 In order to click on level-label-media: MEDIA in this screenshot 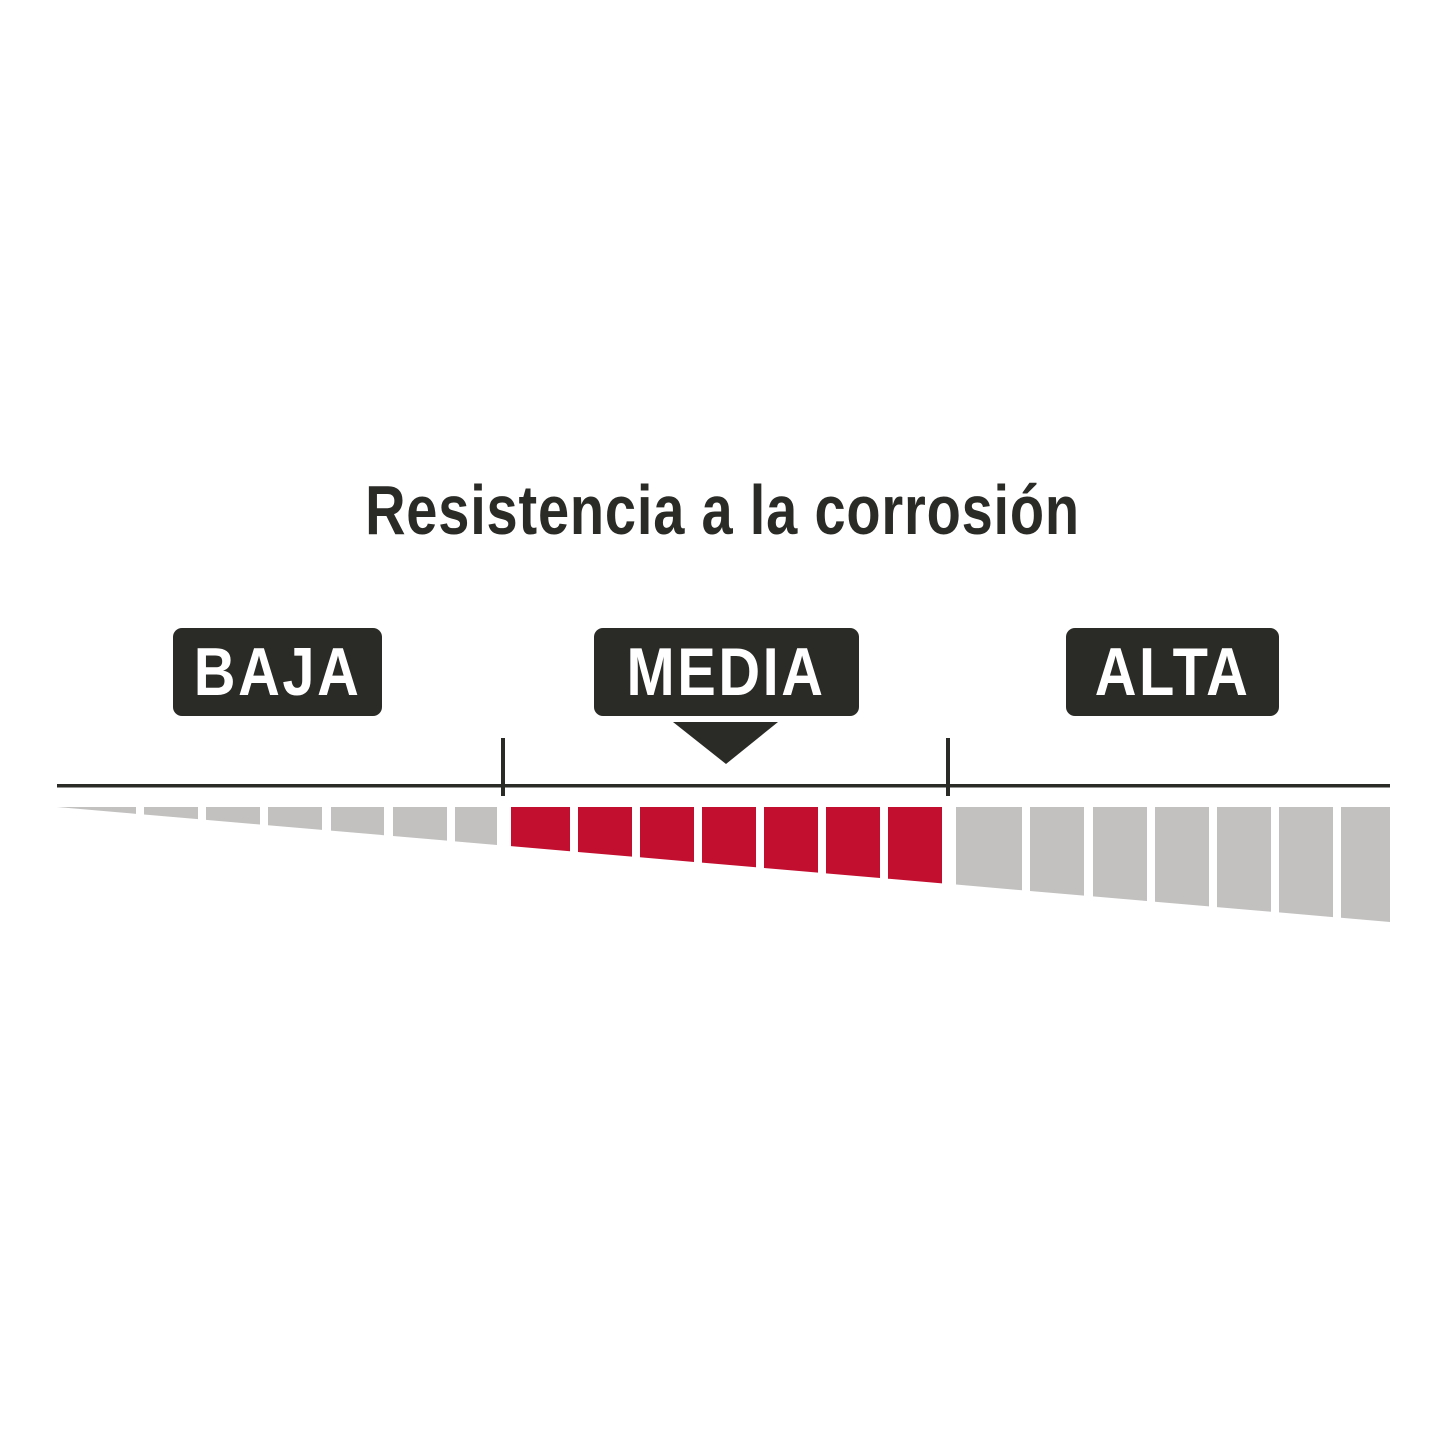, I will do `click(726, 672)`.